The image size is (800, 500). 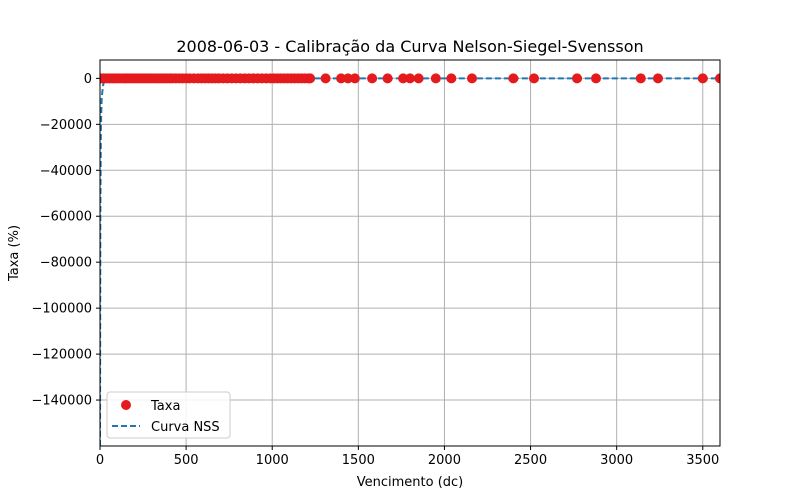 What do you see at coordinates (66, 125) in the screenshot?
I see `y-tick-label: −20000` at bounding box center [66, 125].